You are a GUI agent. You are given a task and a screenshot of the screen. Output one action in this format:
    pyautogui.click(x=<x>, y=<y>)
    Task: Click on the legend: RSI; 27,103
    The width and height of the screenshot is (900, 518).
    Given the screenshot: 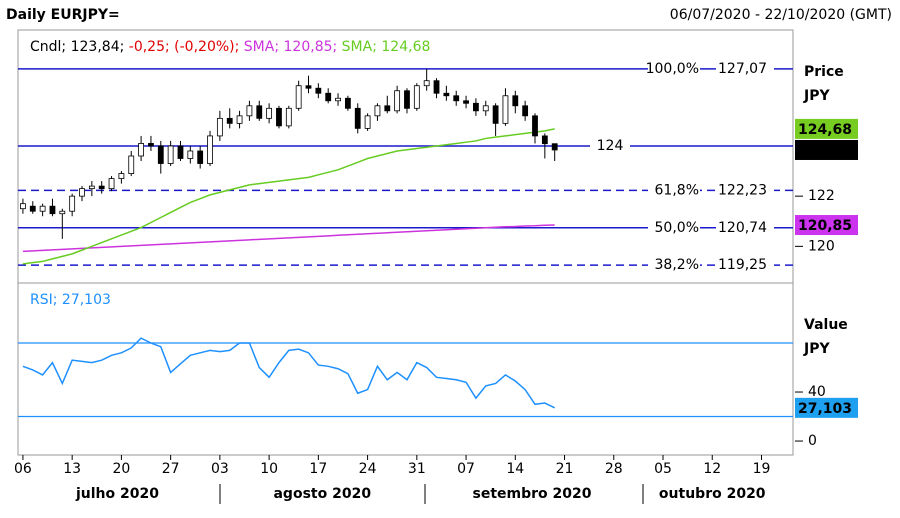 What is the action you would take?
    pyautogui.click(x=70, y=300)
    